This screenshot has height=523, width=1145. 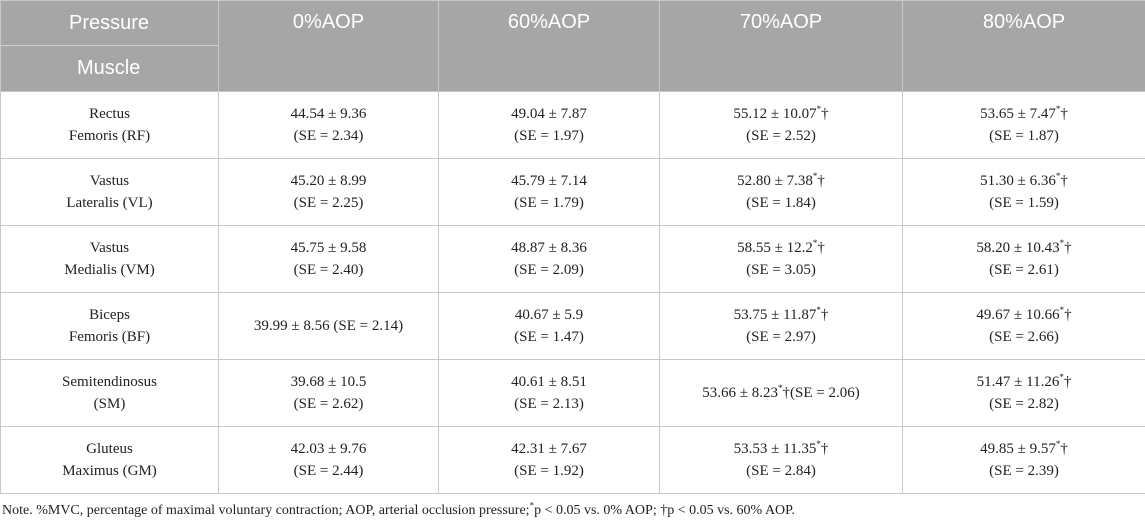 What do you see at coordinates (109, 382) in the screenshot?
I see `muscle-name-line: Semitendinosus` at bounding box center [109, 382].